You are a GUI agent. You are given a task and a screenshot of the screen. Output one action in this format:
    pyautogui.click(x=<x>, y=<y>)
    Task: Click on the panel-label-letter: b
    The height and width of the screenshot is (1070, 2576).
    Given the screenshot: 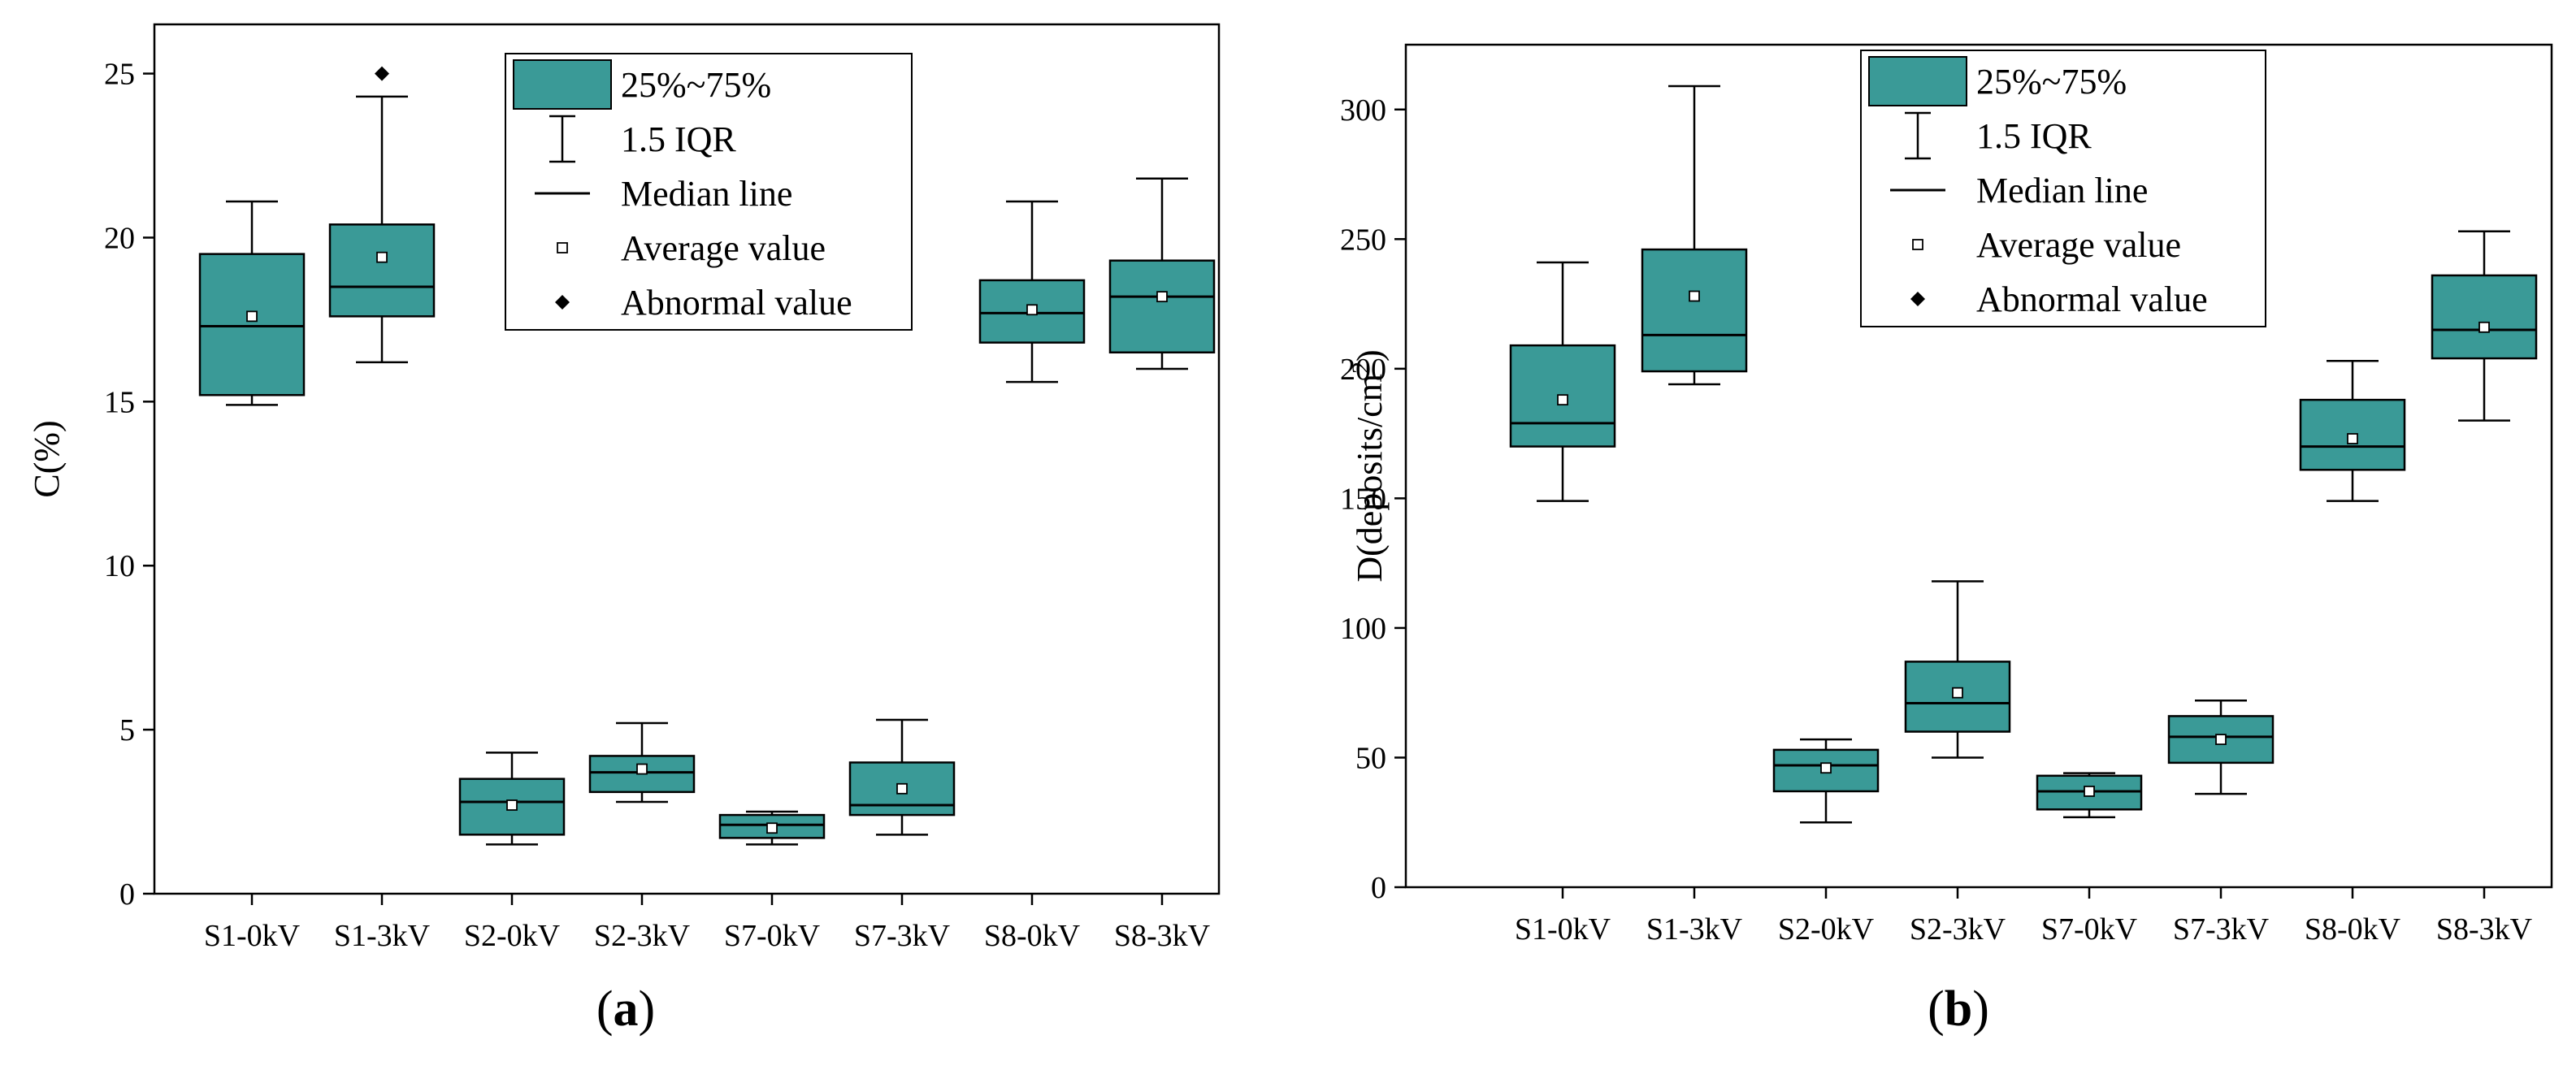 What is the action you would take?
    pyautogui.click(x=1959, y=1009)
    